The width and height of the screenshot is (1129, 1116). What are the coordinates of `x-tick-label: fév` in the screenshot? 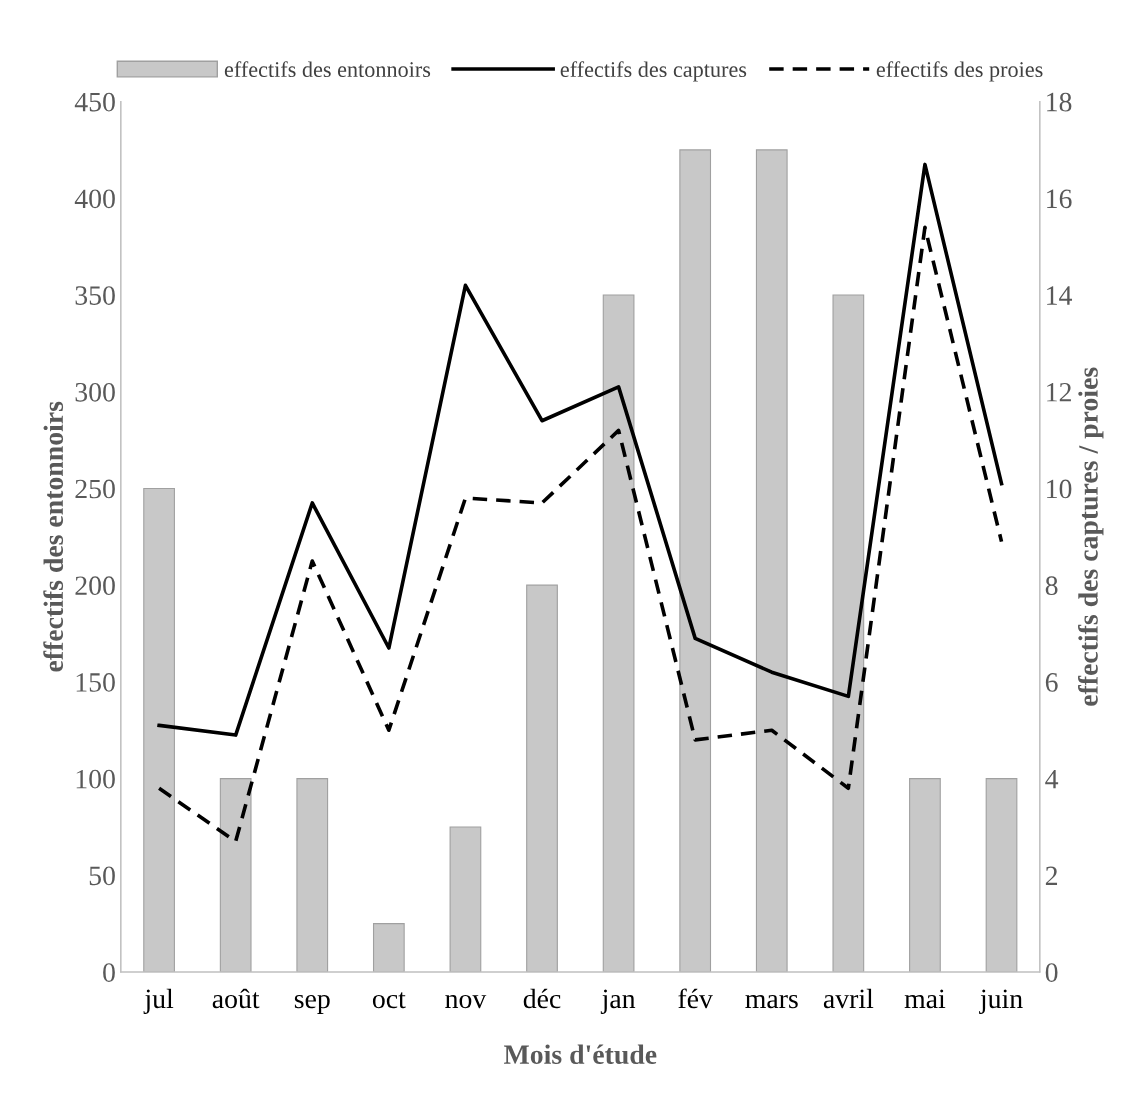 It's located at (695, 998).